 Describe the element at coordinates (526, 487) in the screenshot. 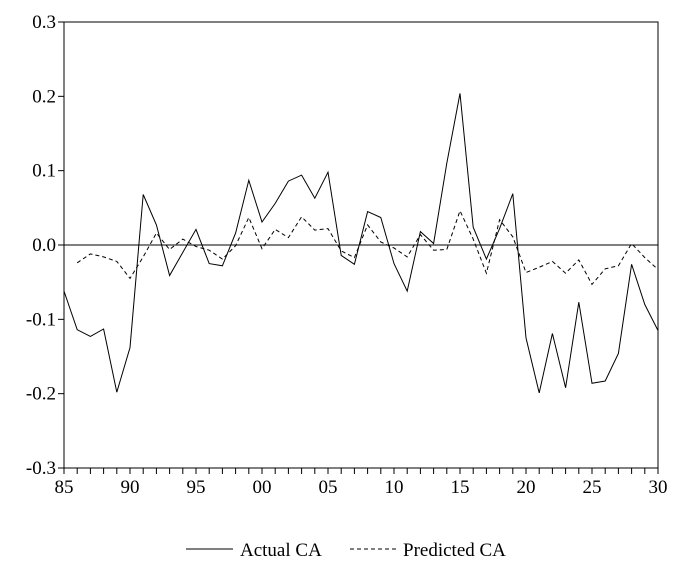

I see `x-tick-label: 20` at that location.